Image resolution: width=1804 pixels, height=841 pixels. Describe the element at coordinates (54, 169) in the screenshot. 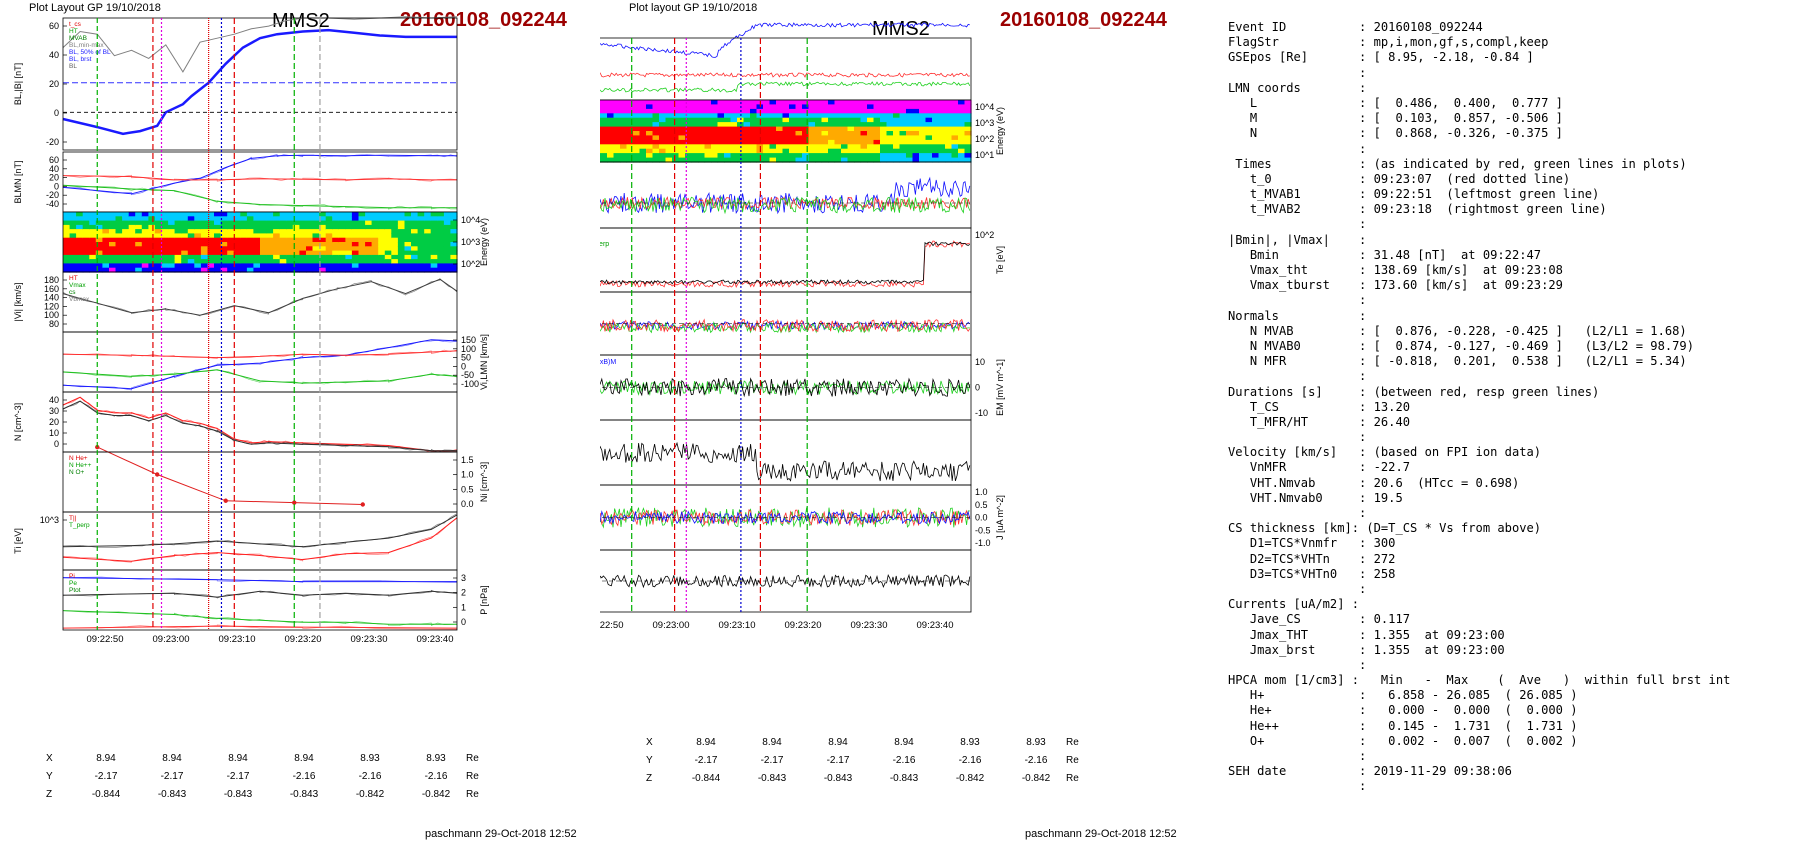

I see `left-ytick-label: 40` at that location.